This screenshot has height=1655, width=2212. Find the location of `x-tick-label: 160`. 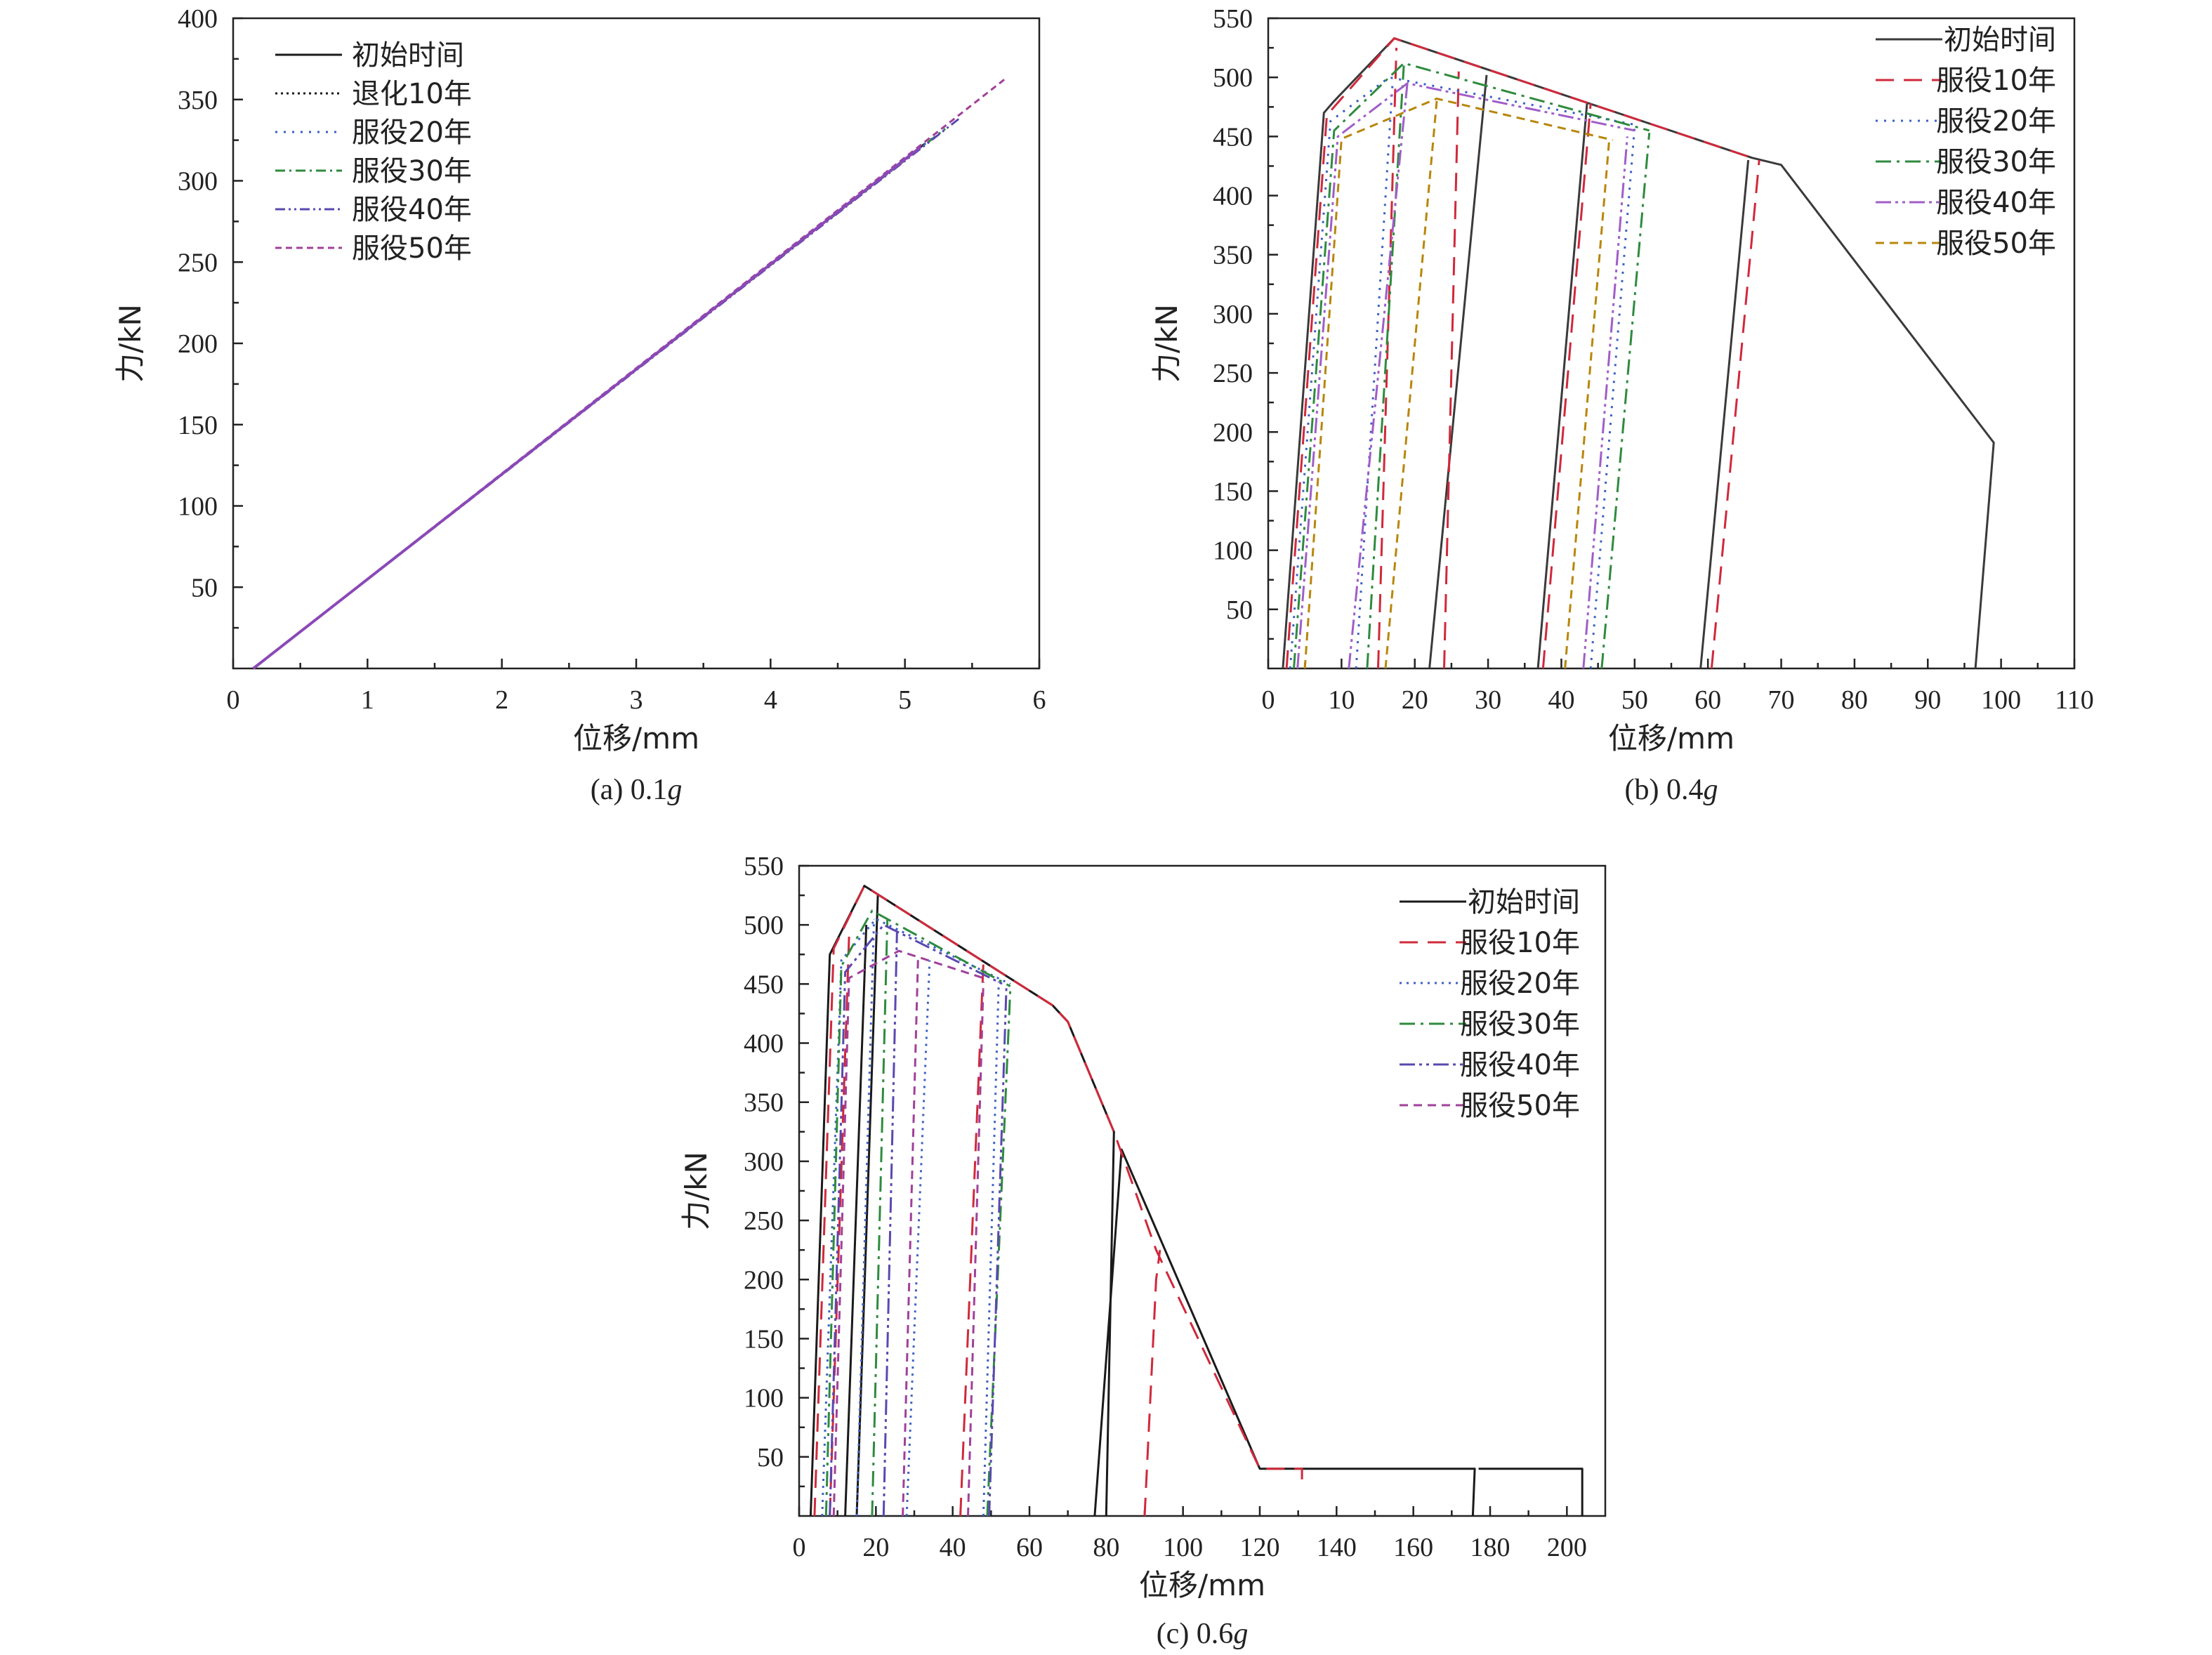

x-tick-label: 160 is located at coordinates (1413, 1547).